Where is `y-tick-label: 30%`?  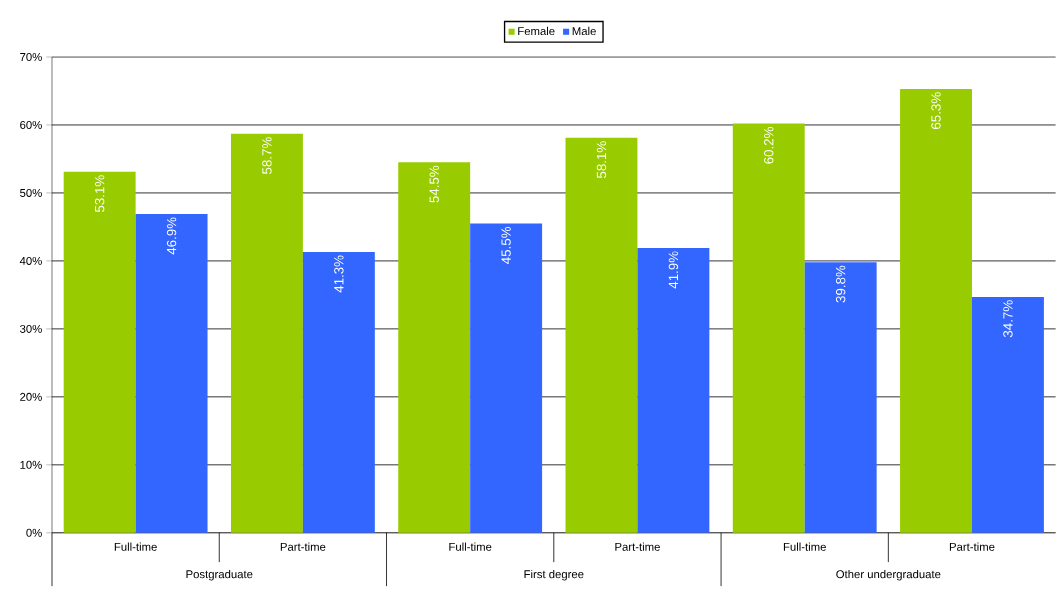 y-tick-label: 30% is located at coordinates (31, 328).